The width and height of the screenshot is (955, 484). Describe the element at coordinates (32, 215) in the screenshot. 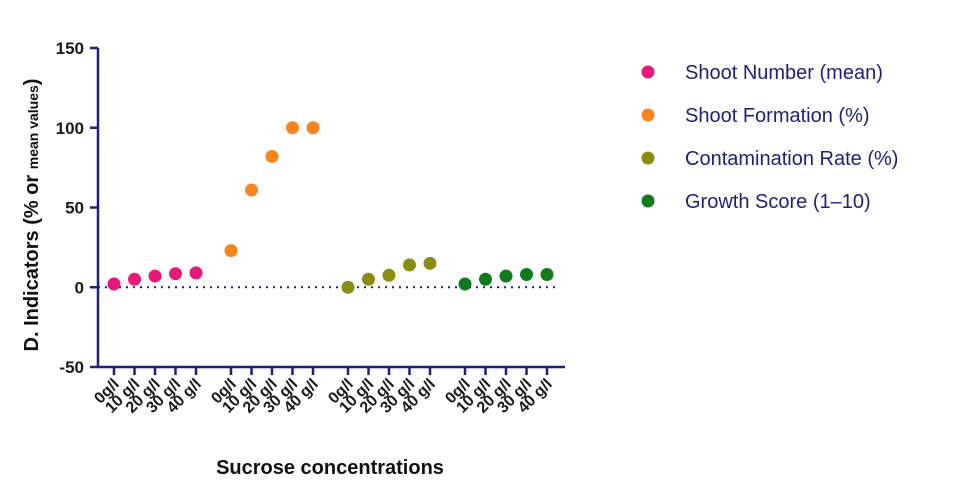

I see `y-axis-title: D. Indicators (% or mean values)` at that location.